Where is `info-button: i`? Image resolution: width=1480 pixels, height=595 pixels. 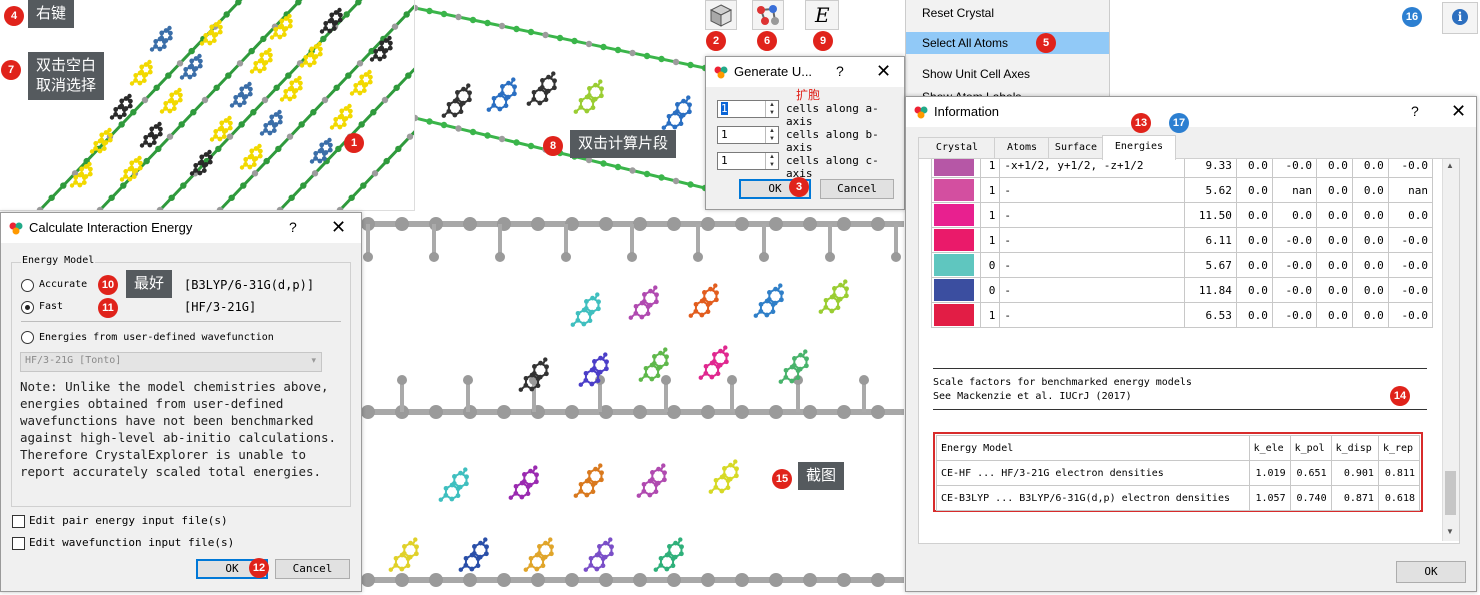
info-button: i is located at coordinates (1460, 18).